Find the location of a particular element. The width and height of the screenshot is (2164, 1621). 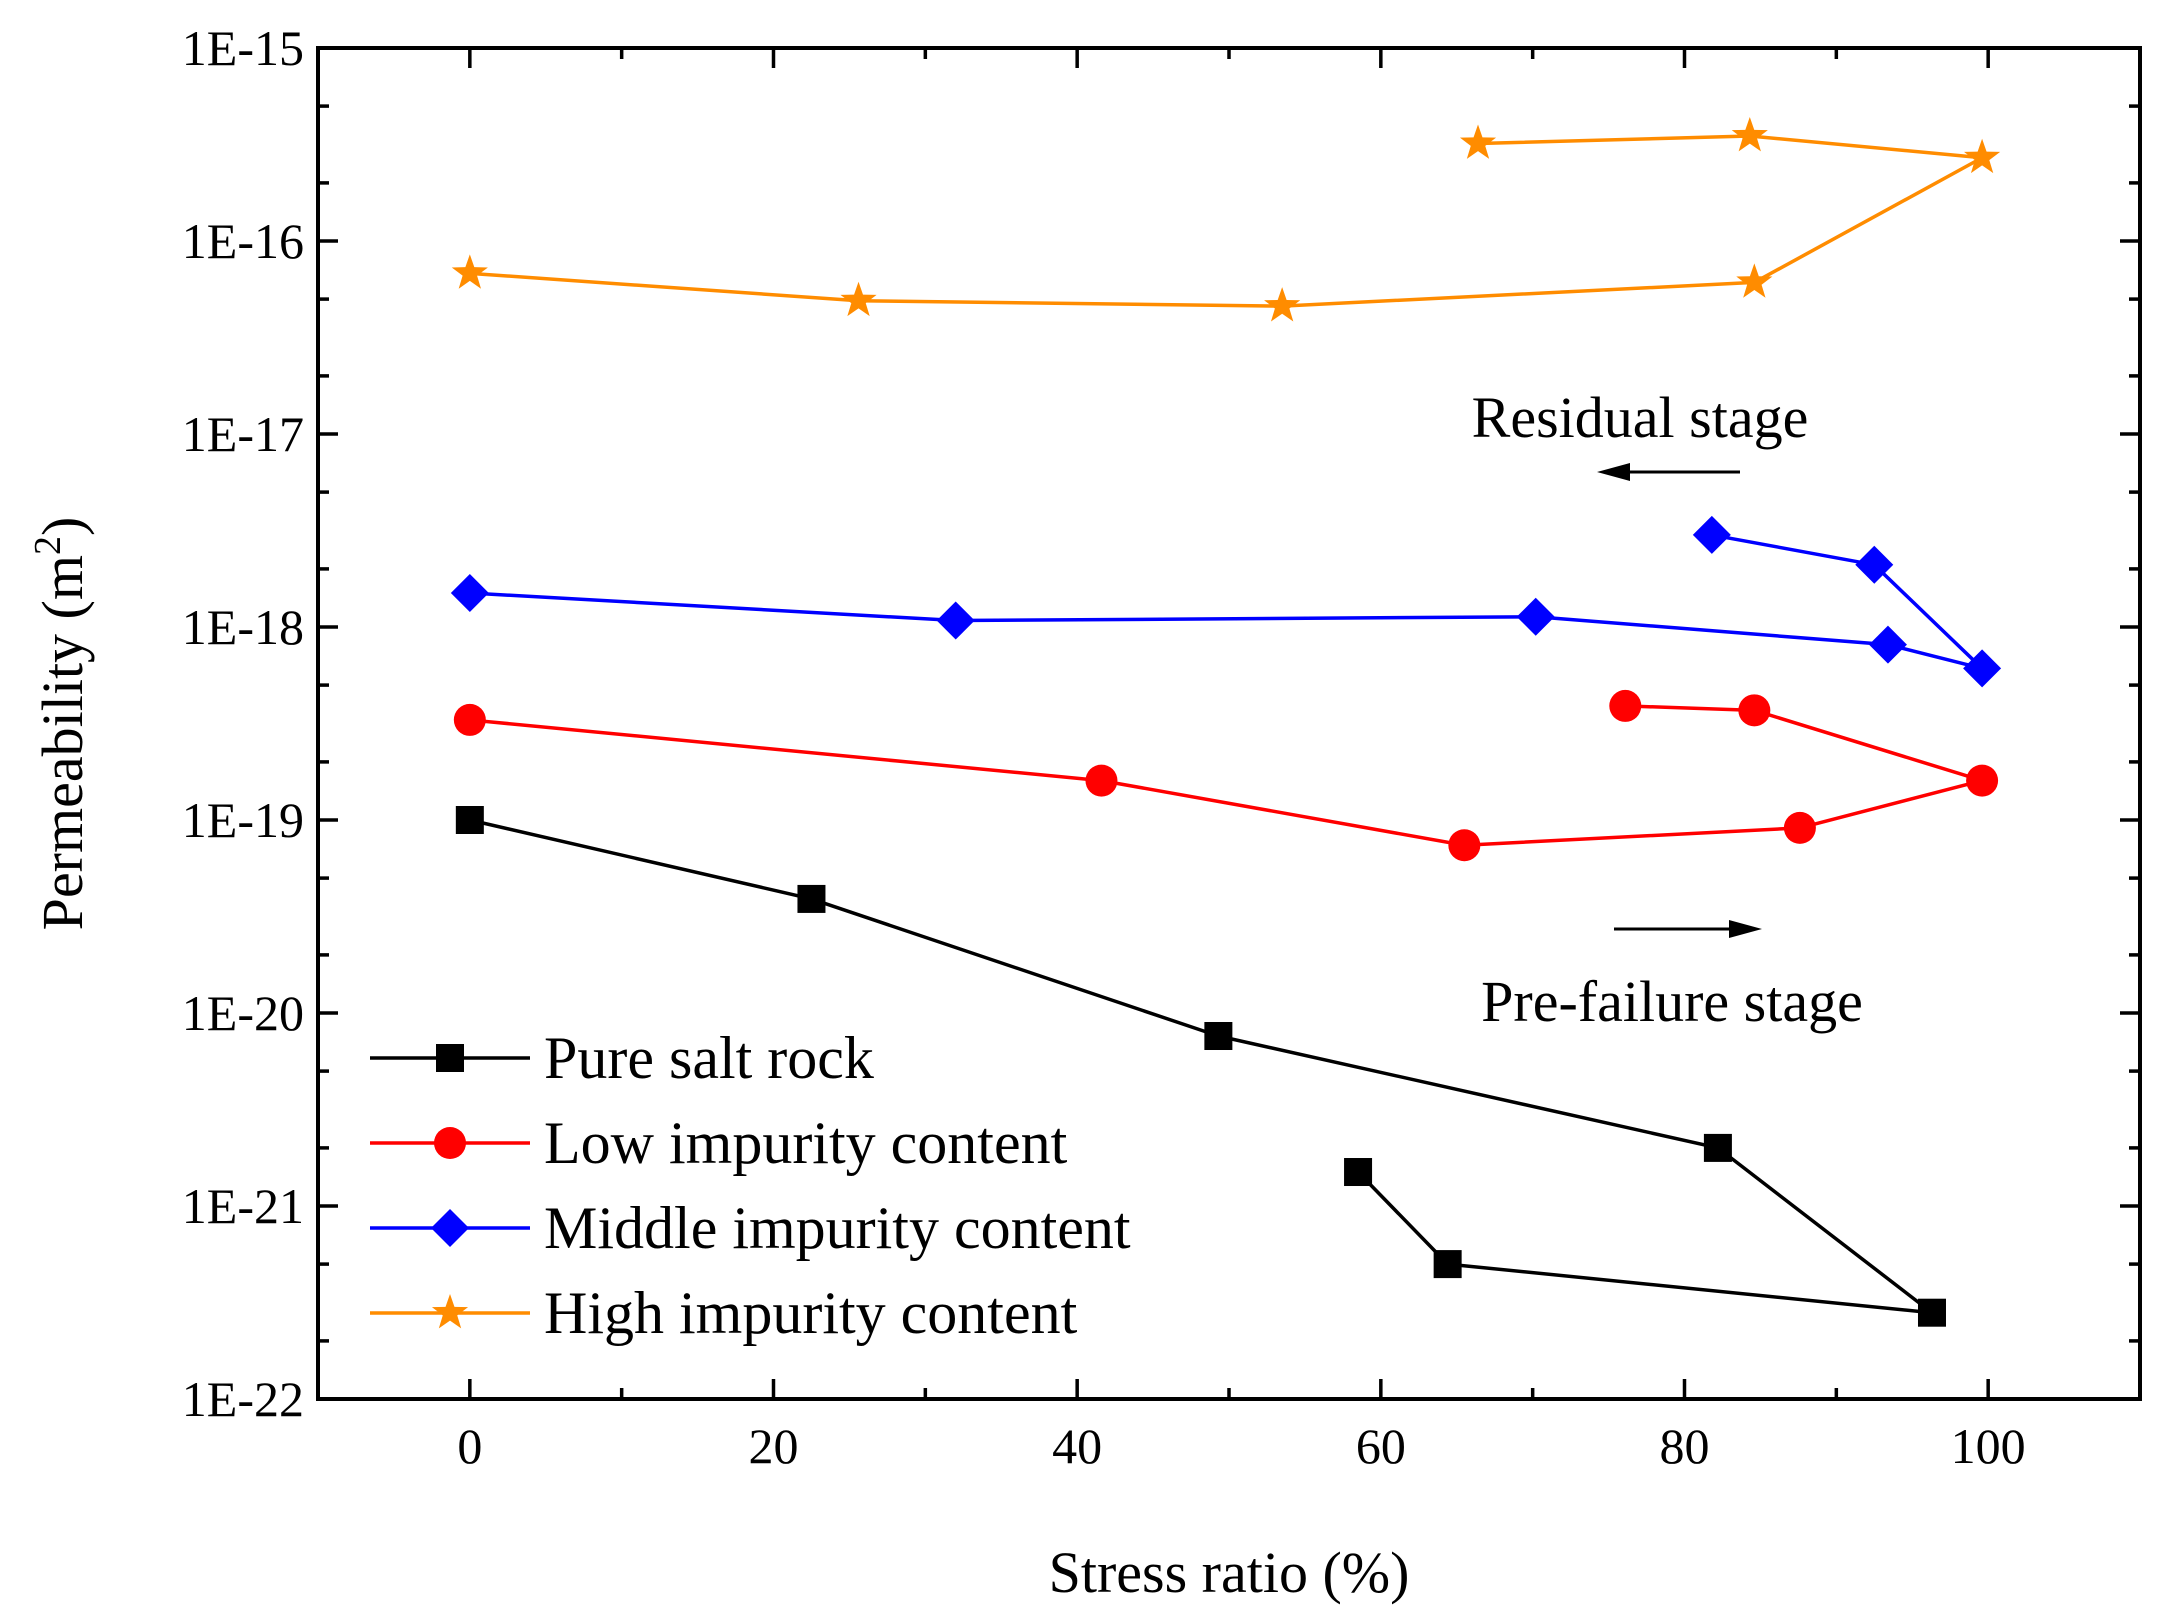

y-tick-label: 1E-19 is located at coordinates (243, 820).